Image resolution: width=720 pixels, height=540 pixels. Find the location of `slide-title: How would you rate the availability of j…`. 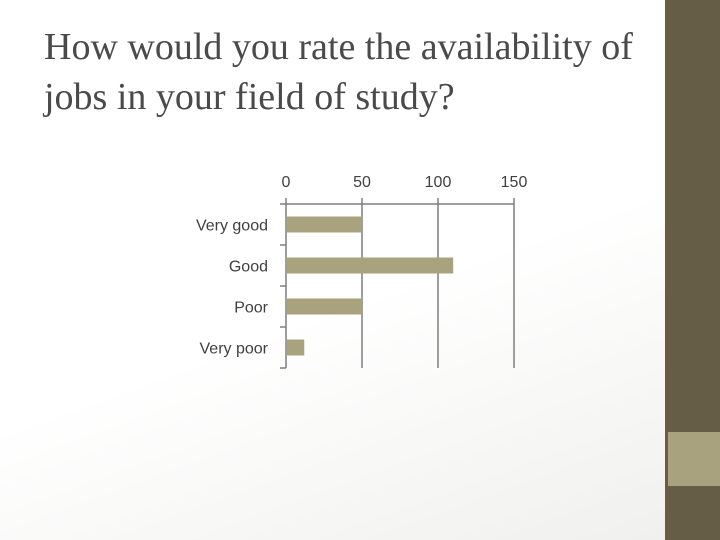

slide-title: How would you rate the availability of j… is located at coordinates (338, 72).